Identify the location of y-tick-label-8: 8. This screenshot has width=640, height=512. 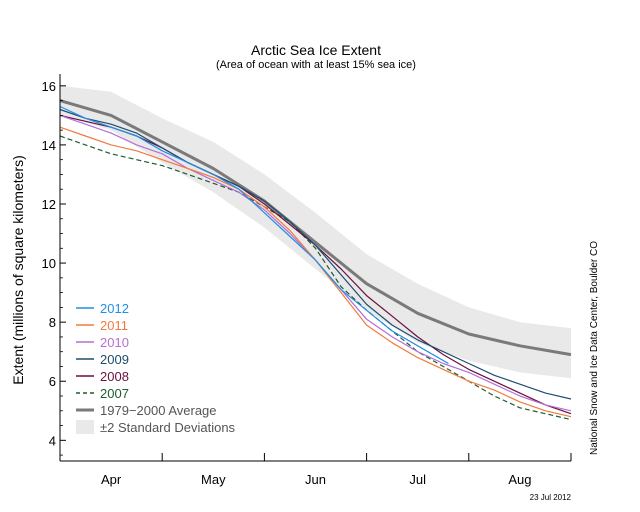
(52, 322).